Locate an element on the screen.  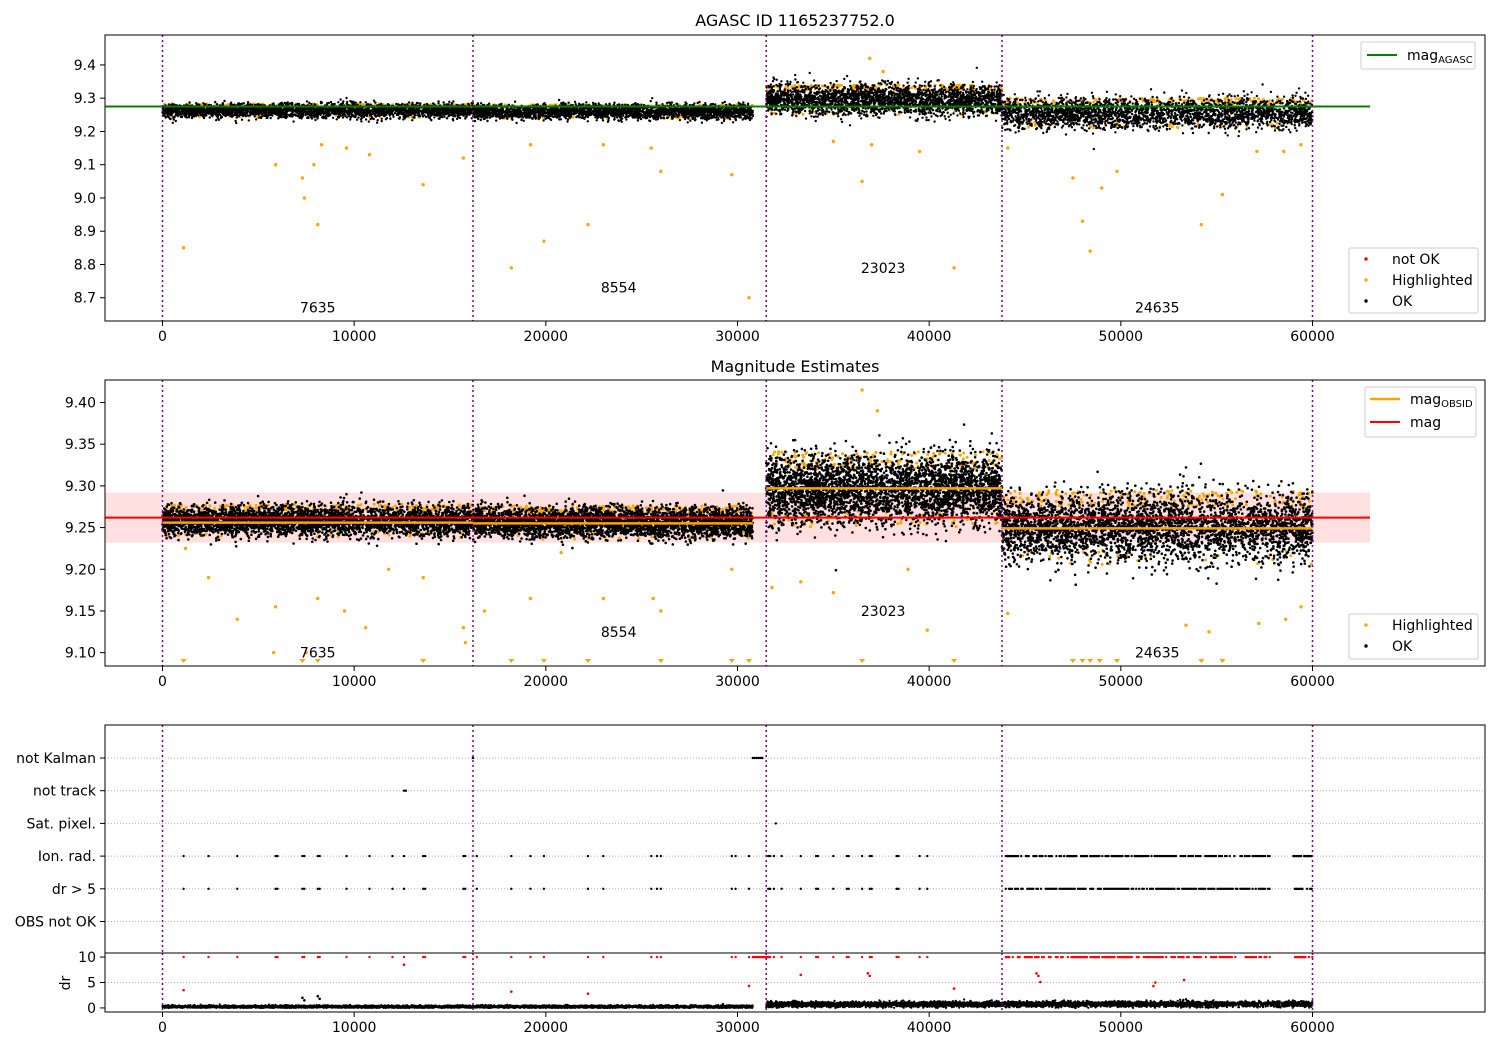
y-tick-label: 9.35 is located at coordinates (80, 445).